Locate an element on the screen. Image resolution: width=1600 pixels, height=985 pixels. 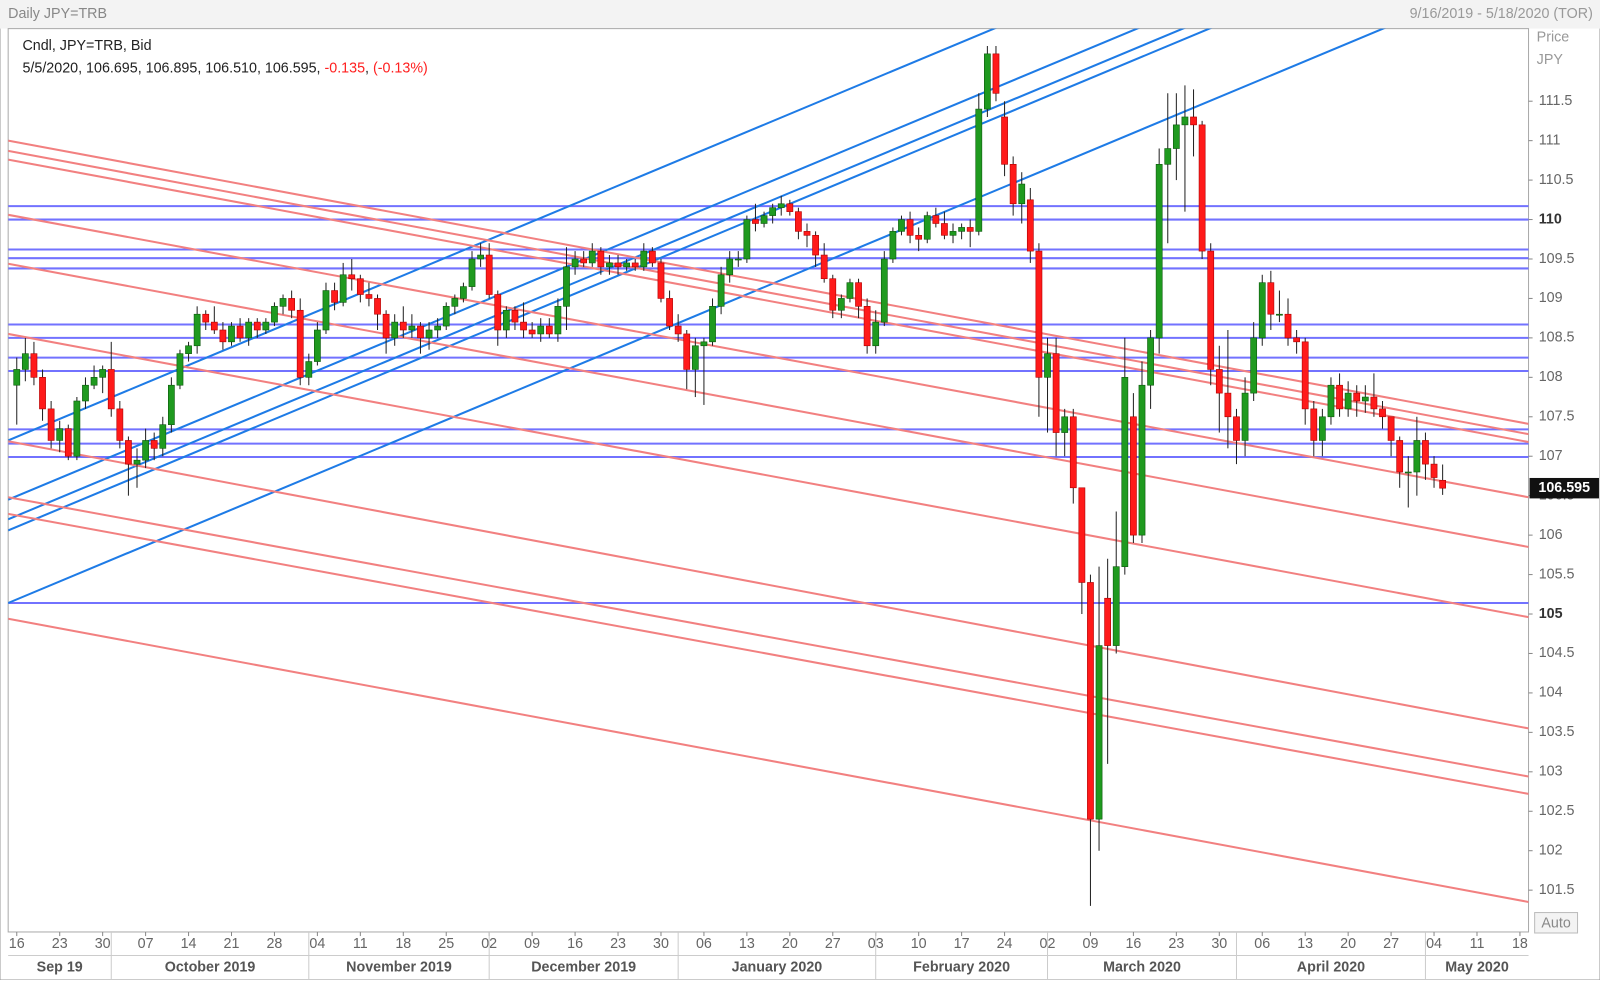
x-tick-label: 21 is located at coordinates (232, 944).